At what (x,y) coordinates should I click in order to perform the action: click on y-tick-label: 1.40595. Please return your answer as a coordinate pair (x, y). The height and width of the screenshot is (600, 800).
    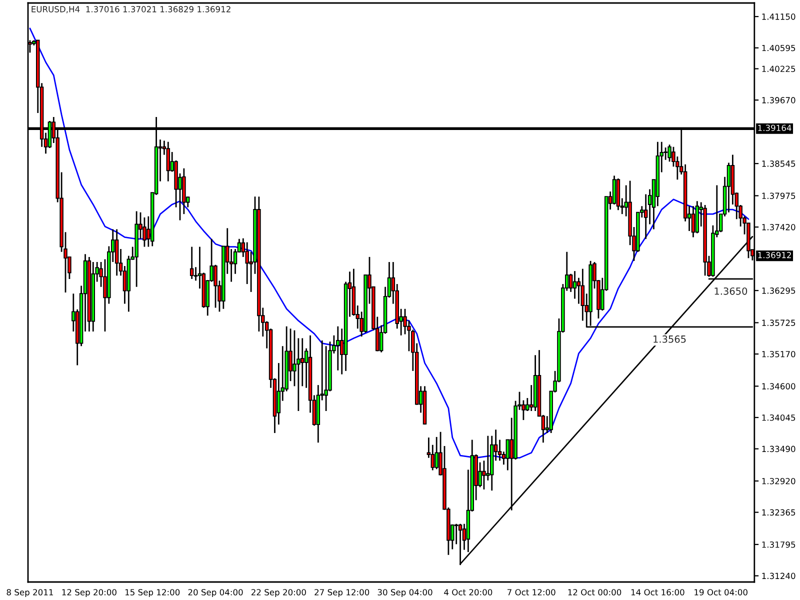
    Looking at the image, I should click on (779, 48).